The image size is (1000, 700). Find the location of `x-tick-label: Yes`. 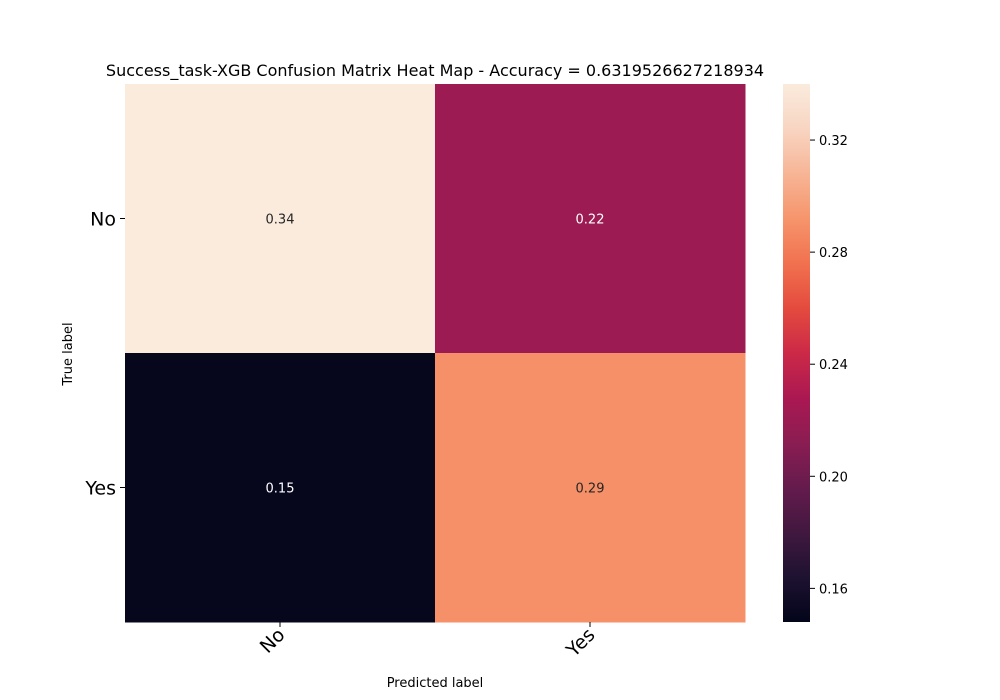

x-tick-label: Yes is located at coordinates (581, 643).